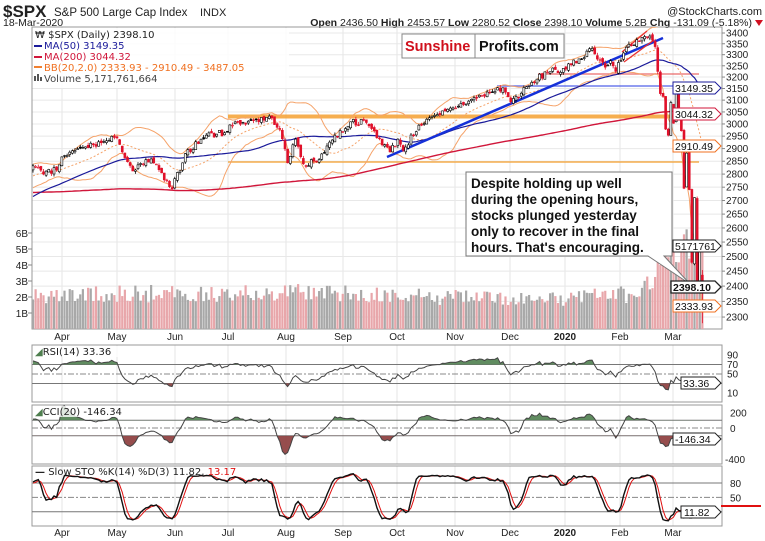 The width and height of the screenshot is (765, 541). I want to click on price-tick-label: 2550, so click(737, 243).